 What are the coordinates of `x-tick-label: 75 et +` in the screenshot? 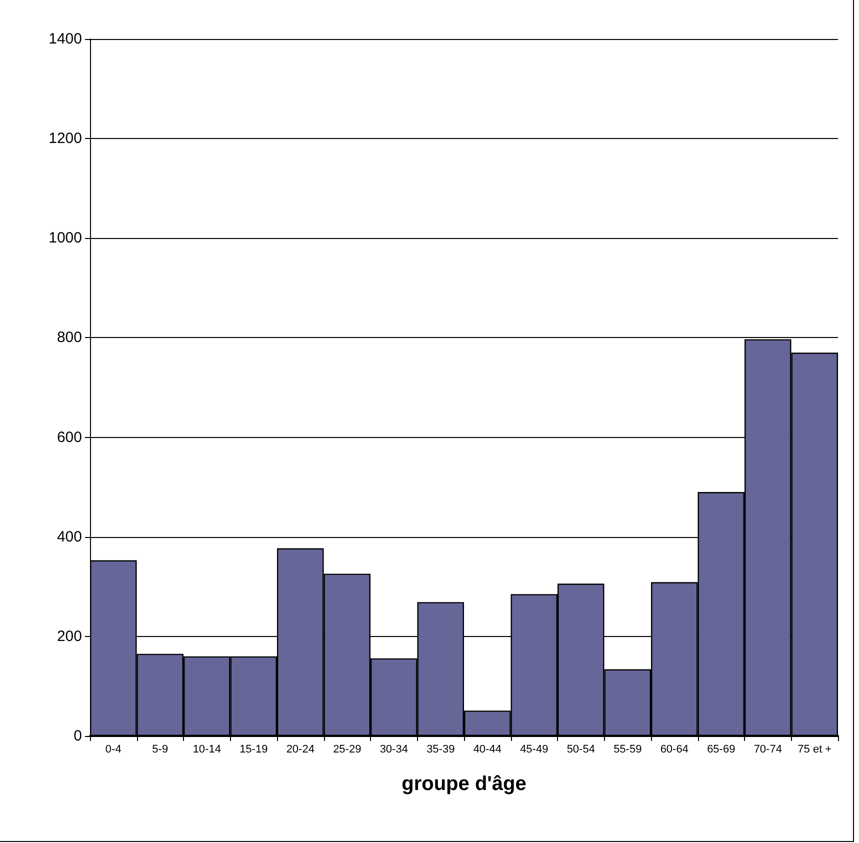 It's located at (815, 750).